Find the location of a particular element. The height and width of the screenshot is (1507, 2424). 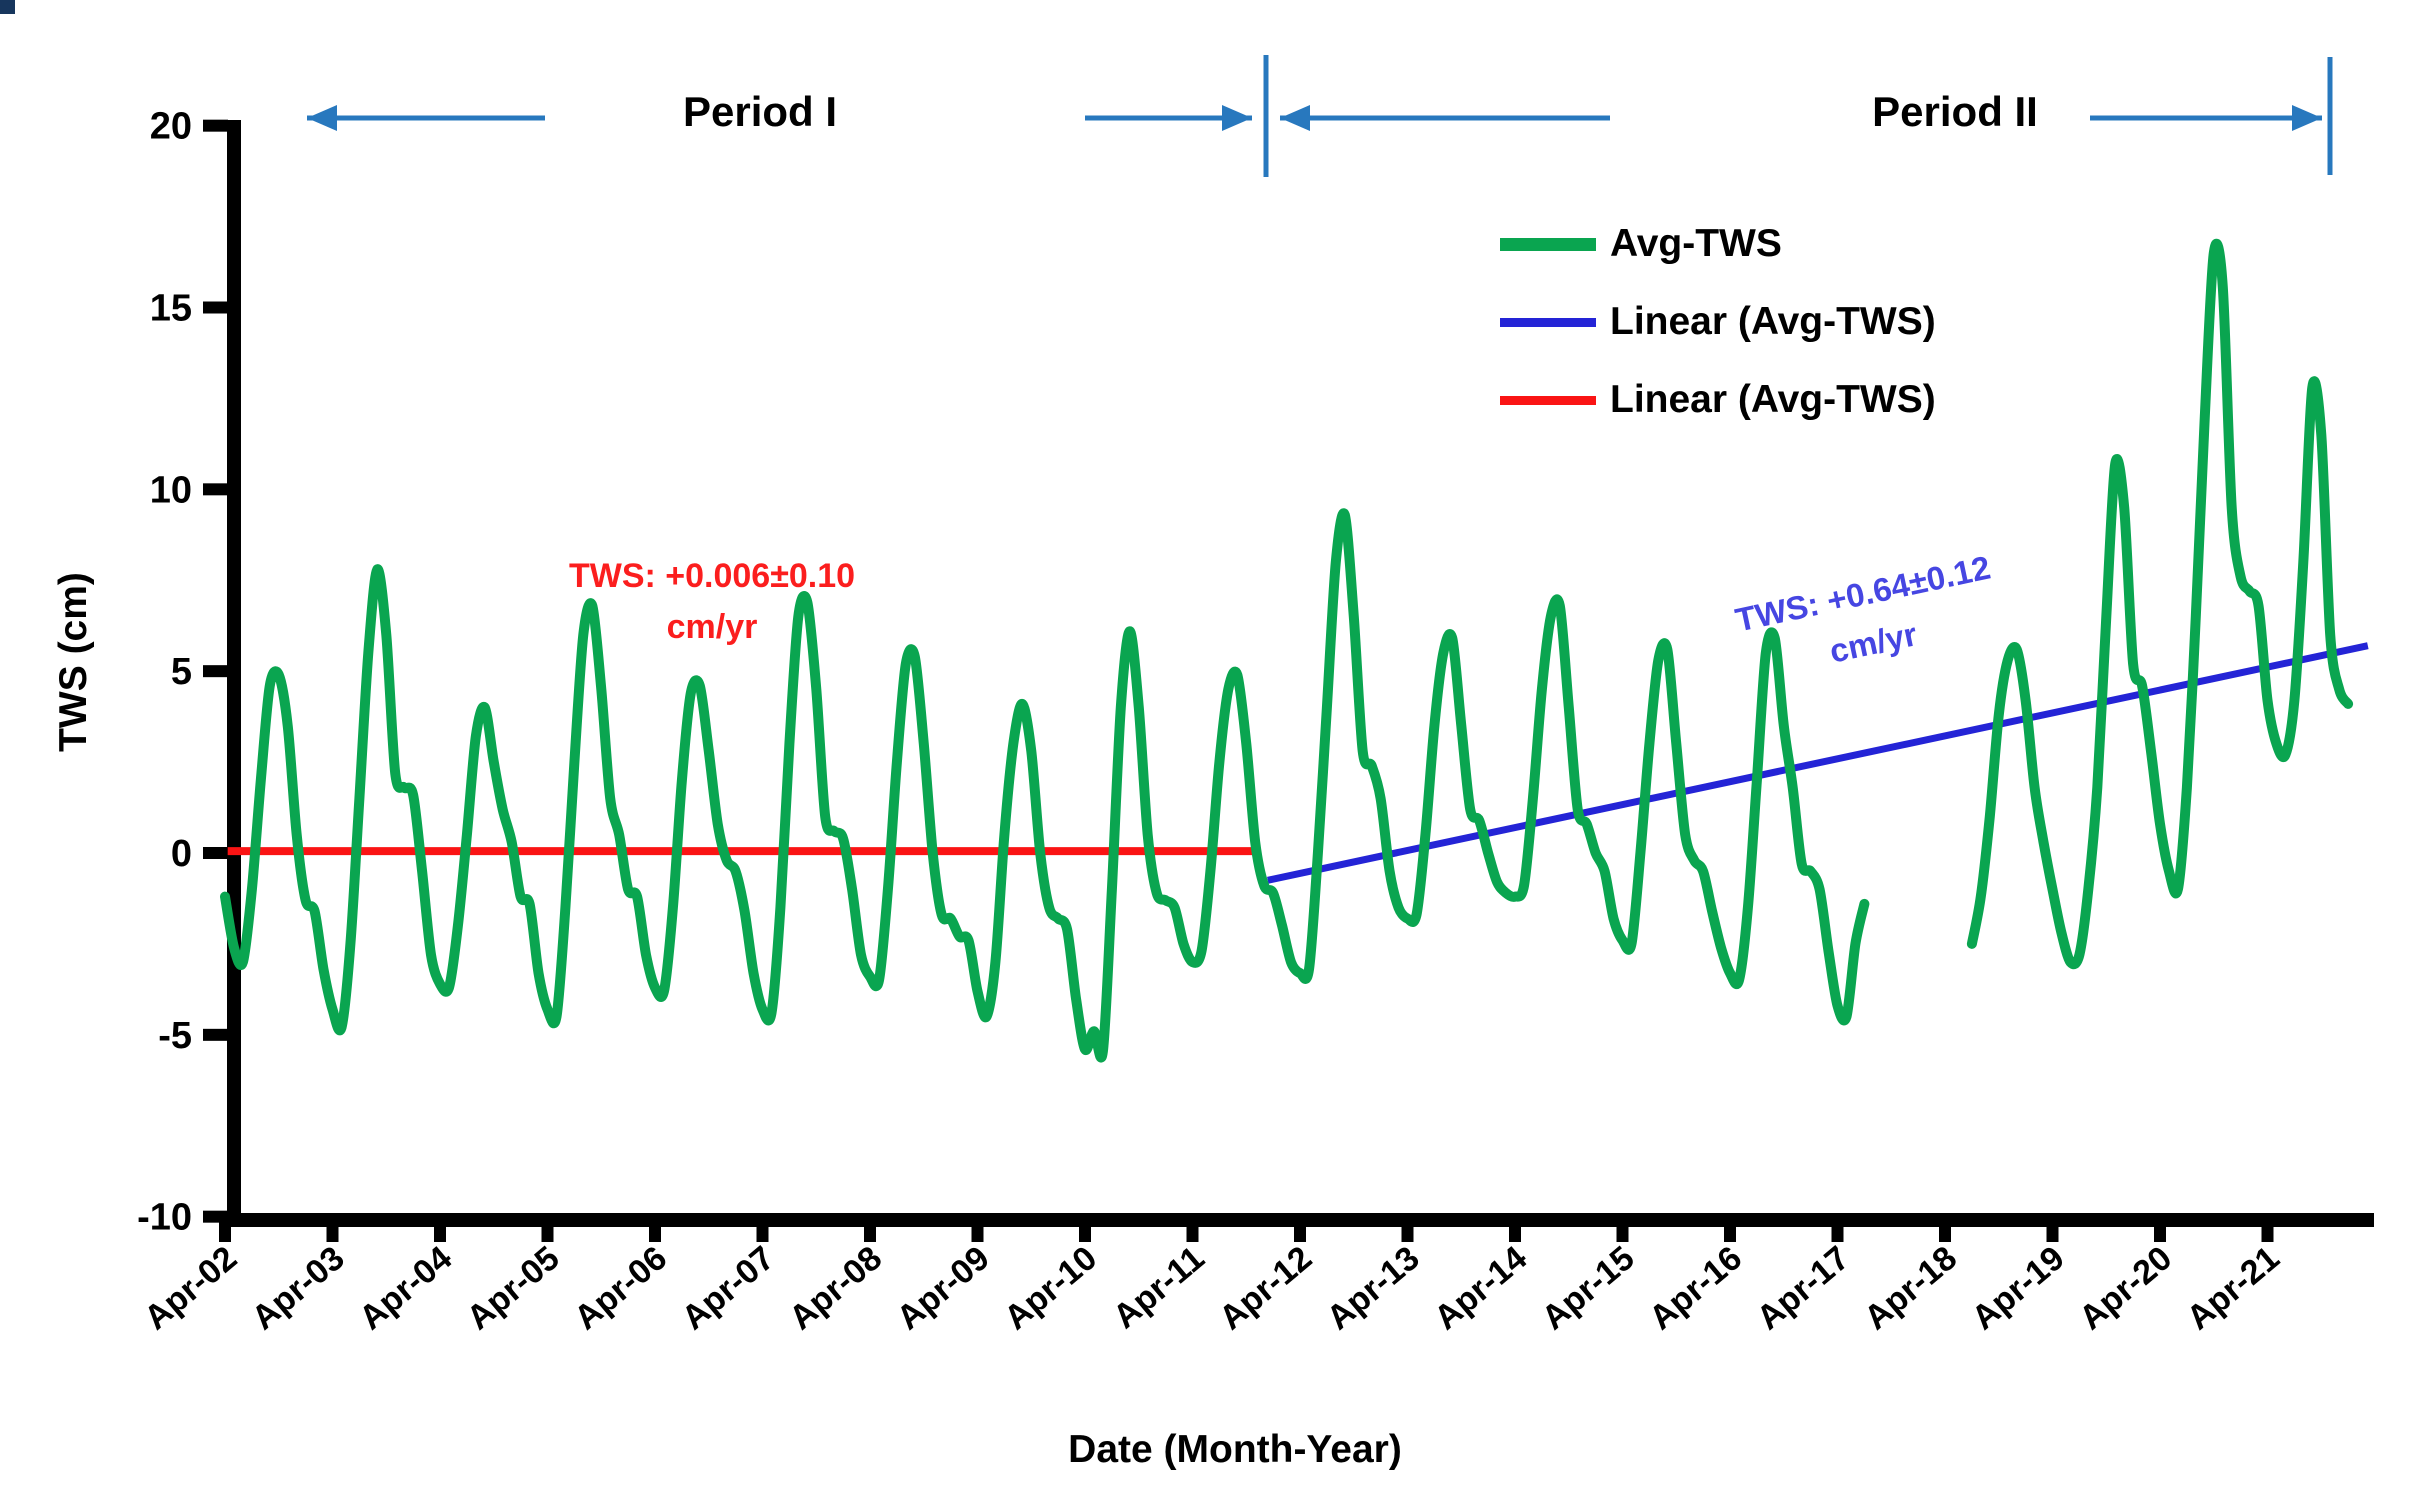

x-tick-label: Apr-09 is located at coordinates (943, 1288).